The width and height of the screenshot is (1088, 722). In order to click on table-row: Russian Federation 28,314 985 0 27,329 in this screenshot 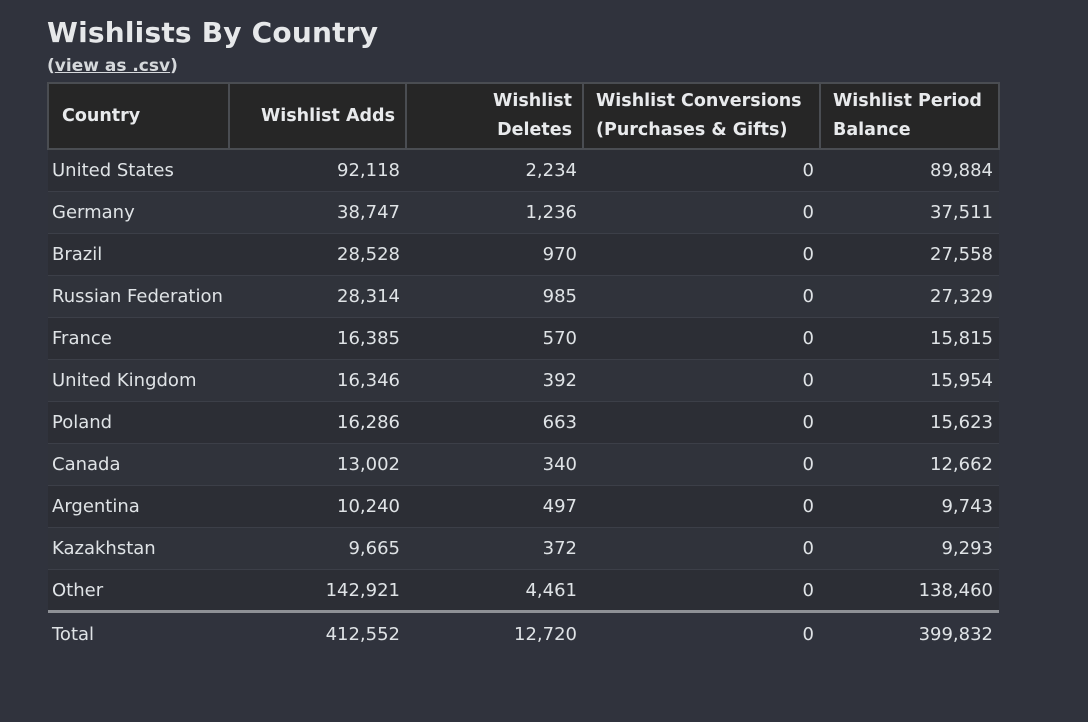, I will do `click(523, 296)`.